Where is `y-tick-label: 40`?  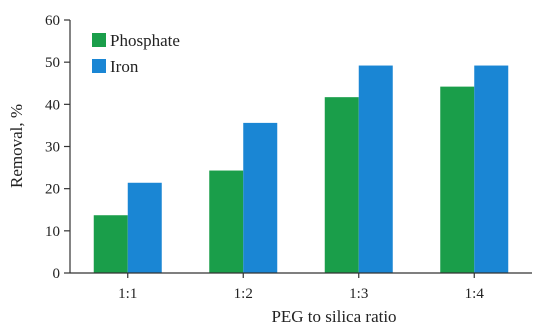 y-tick-label: 40 is located at coordinates (52, 105).